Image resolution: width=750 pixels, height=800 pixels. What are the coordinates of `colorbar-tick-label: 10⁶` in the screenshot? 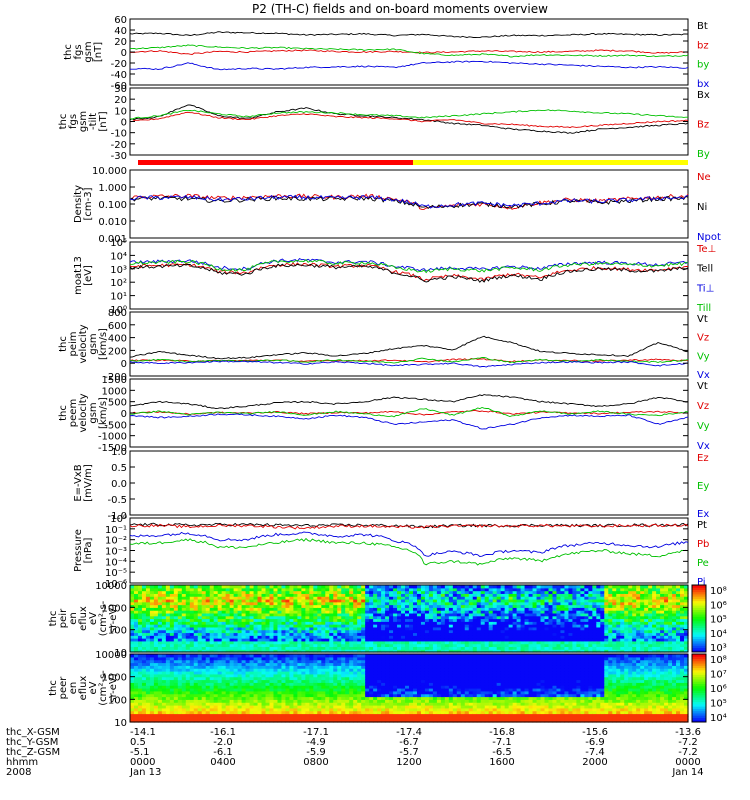 It's located at (718, 605).